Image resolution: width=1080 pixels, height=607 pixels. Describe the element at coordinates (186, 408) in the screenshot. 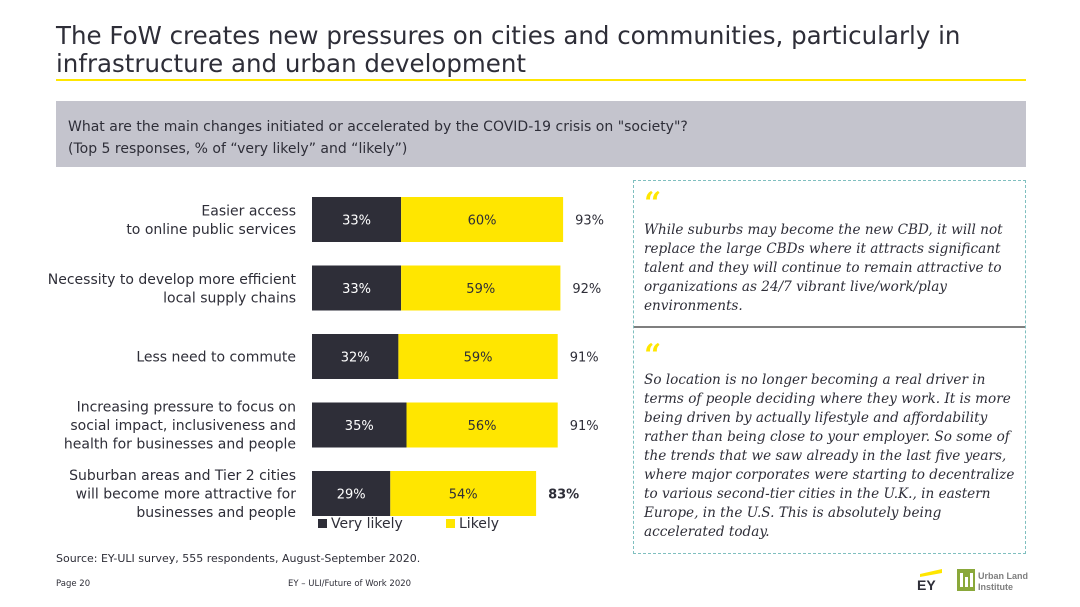

I see `category-label: Increasing pressure to focus on` at that location.